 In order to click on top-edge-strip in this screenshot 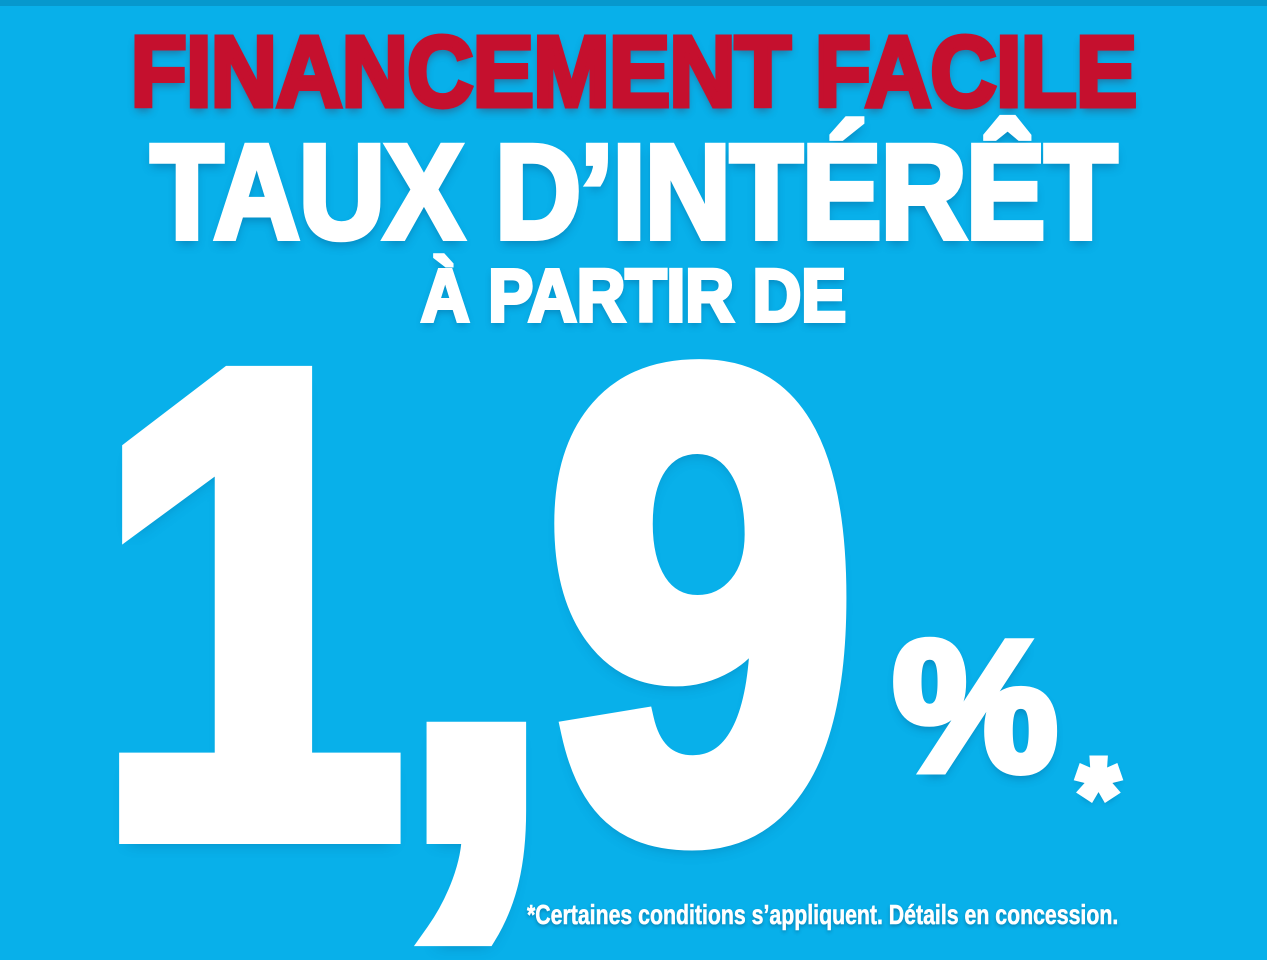, I will do `click(633, 3)`.